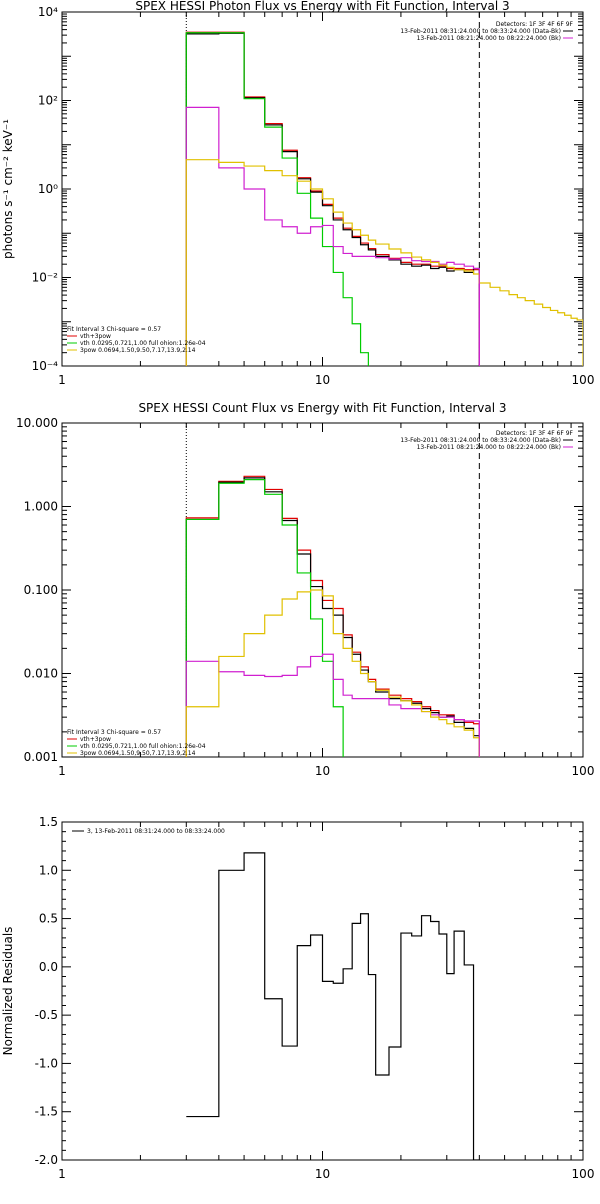  What do you see at coordinates (8, 991) in the screenshot?
I see `y-axis-label: Normalized Residuals` at bounding box center [8, 991].